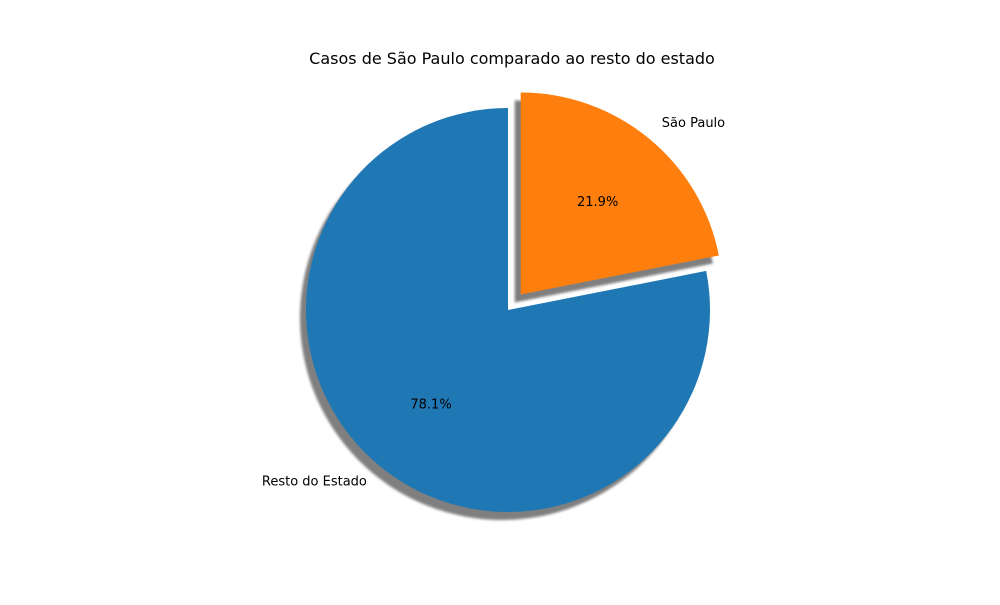  What do you see at coordinates (693, 123) in the screenshot?
I see `slice-label-sao-paulo: São Paulo` at bounding box center [693, 123].